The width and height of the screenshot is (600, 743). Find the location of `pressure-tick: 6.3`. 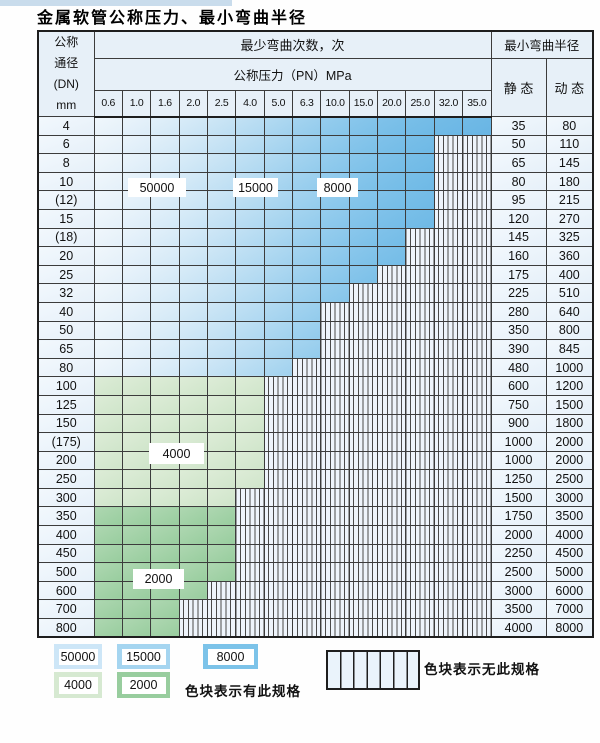

pressure-tick: 6.3 is located at coordinates (307, 104).